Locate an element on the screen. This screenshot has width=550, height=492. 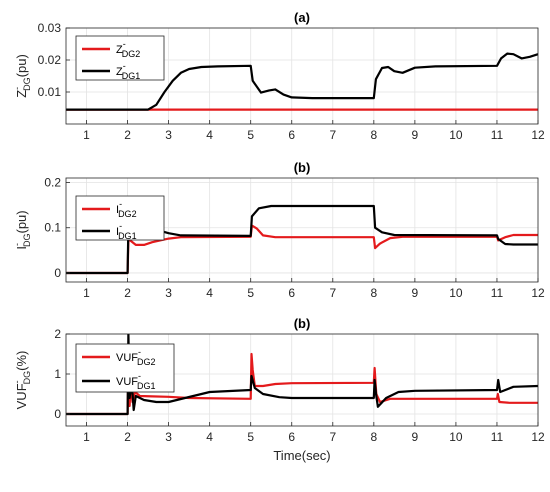
legend-entry: I-DG2 is located at coordinates (126, 209).